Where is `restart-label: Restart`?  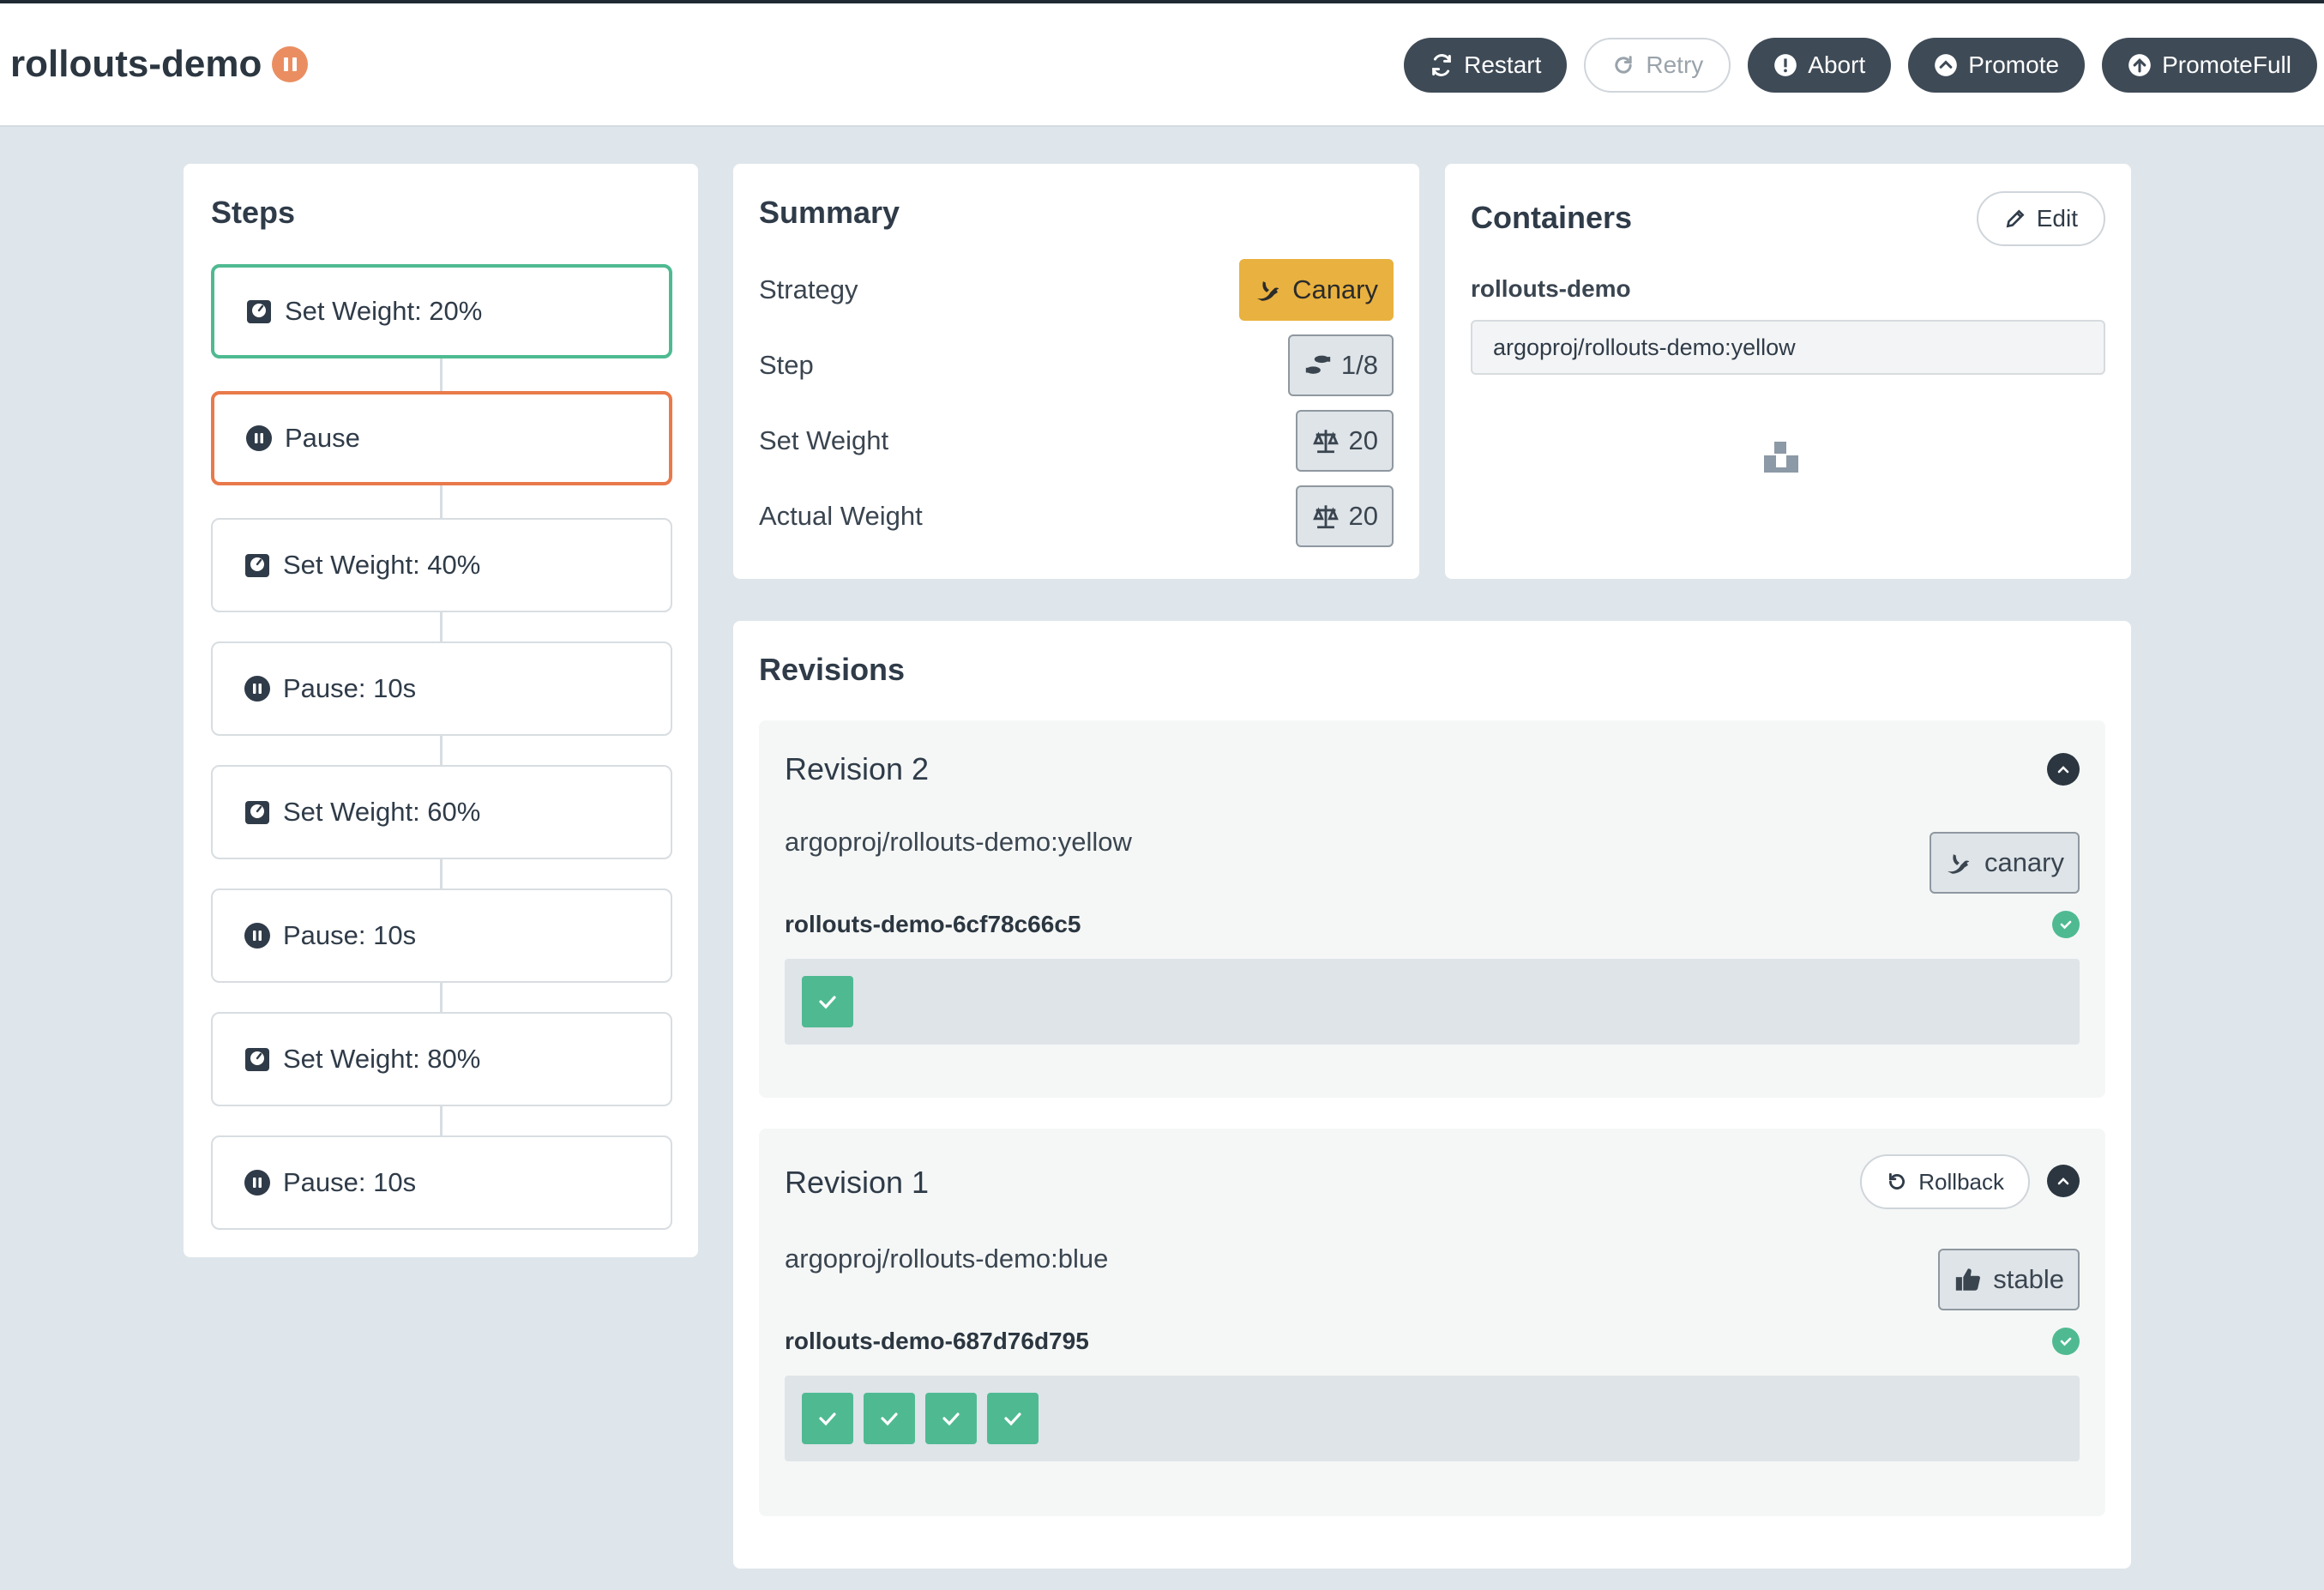
restart-label: Restart is located at coordinates (1503, 64).